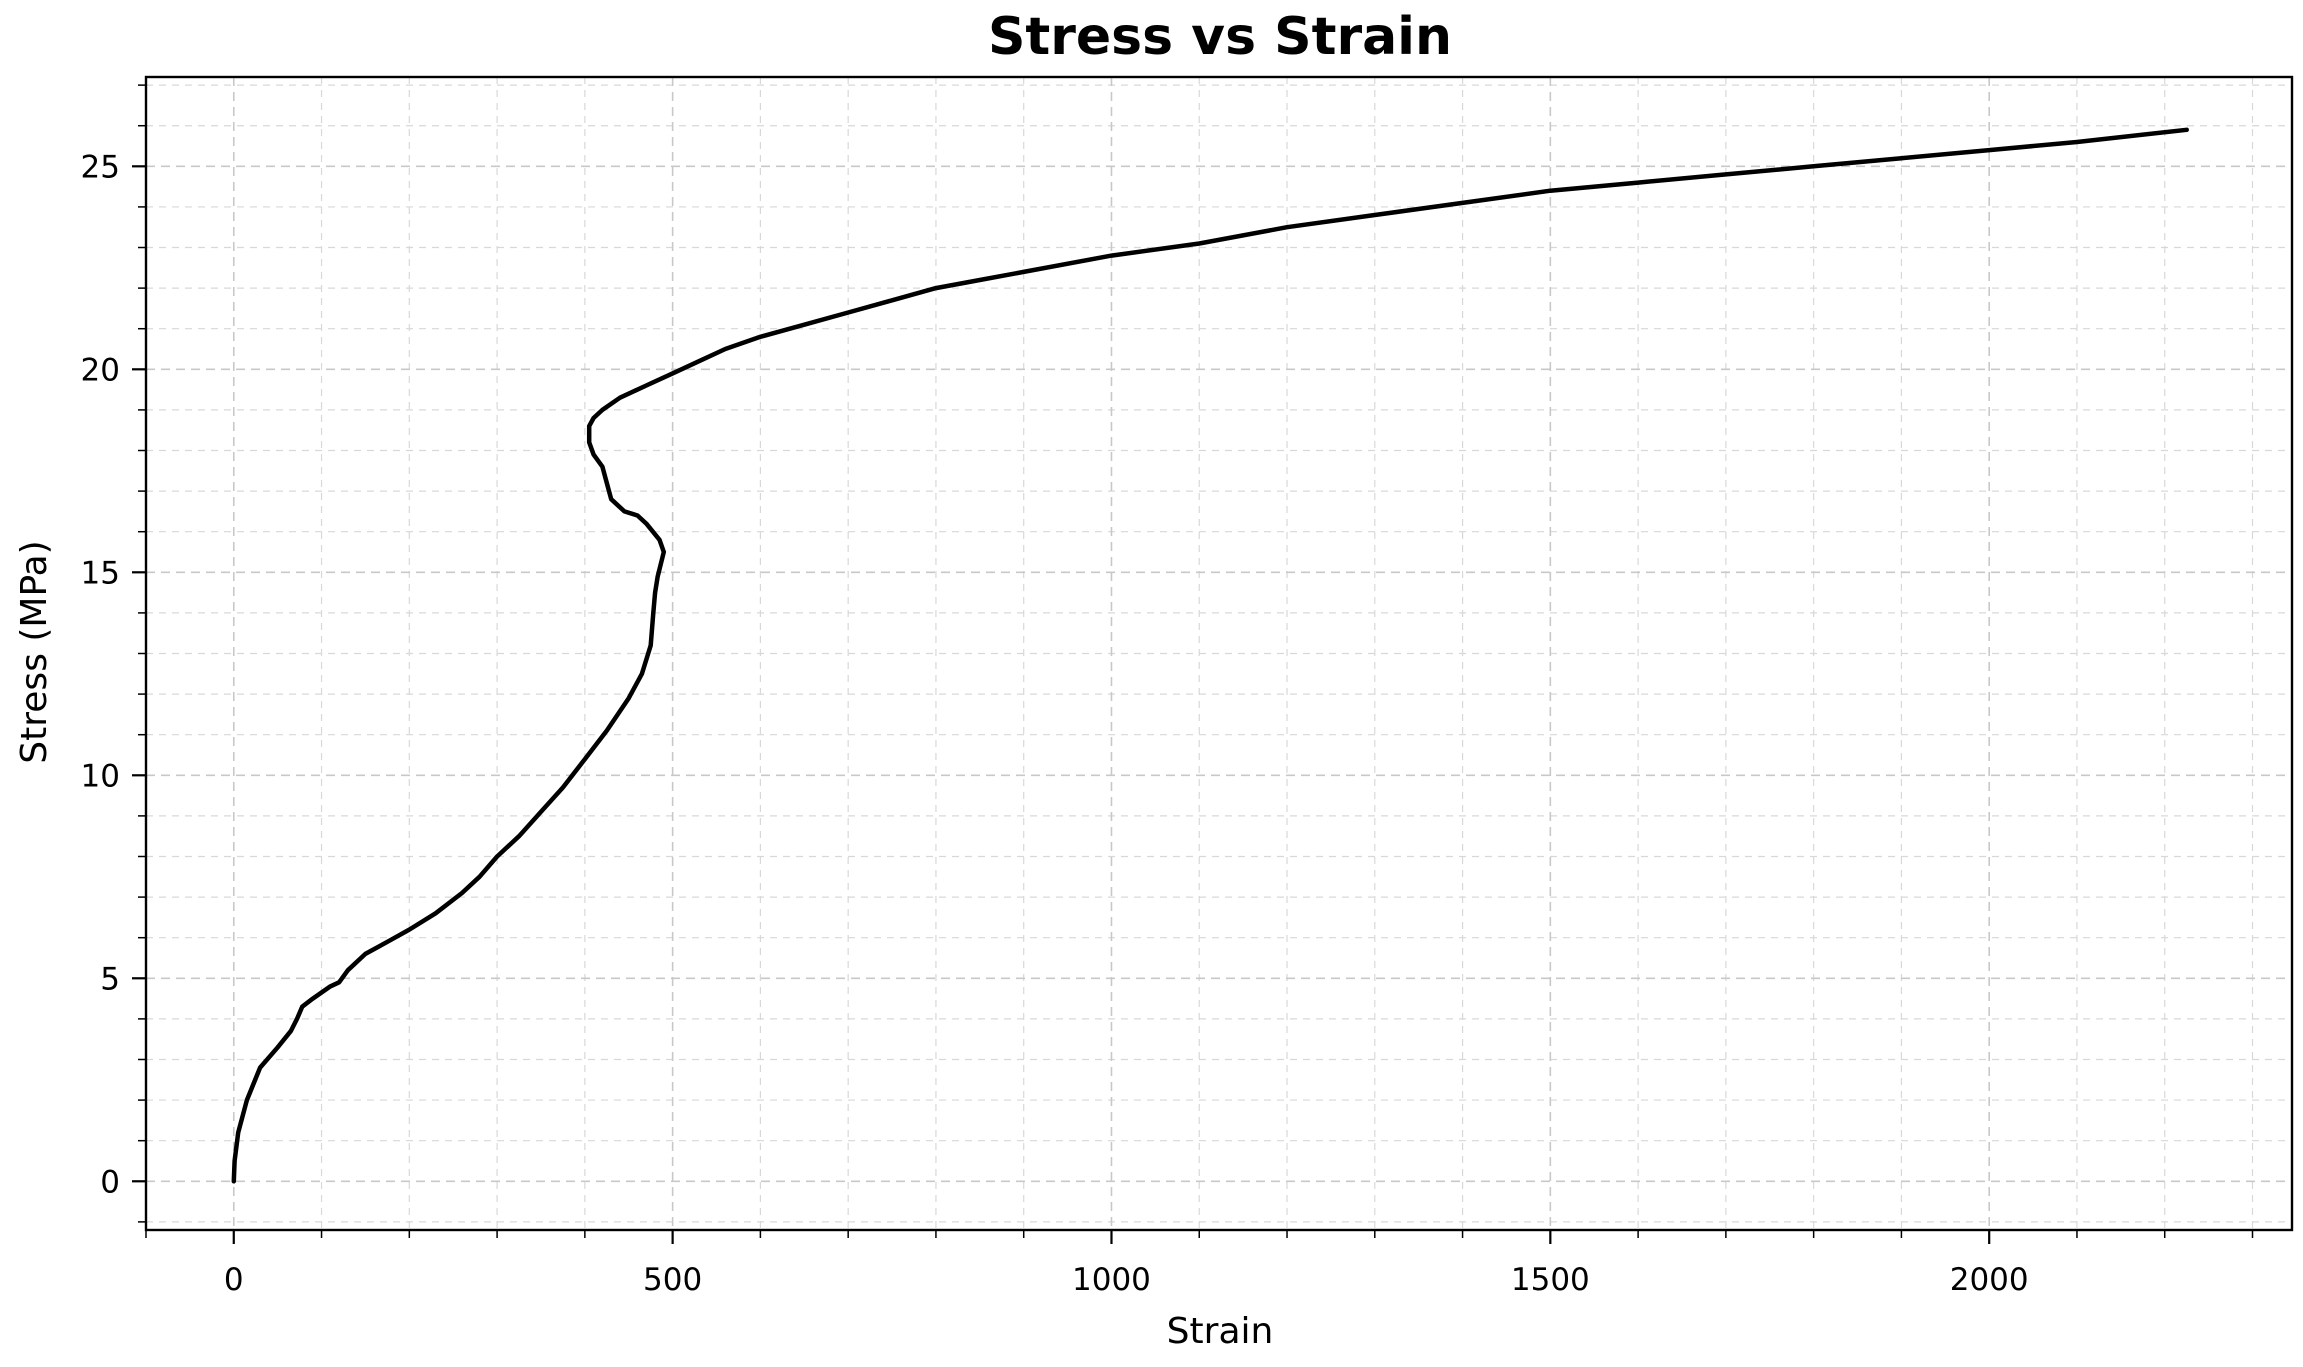  I want to click on y-tick-label: 25, so click(100, 167).